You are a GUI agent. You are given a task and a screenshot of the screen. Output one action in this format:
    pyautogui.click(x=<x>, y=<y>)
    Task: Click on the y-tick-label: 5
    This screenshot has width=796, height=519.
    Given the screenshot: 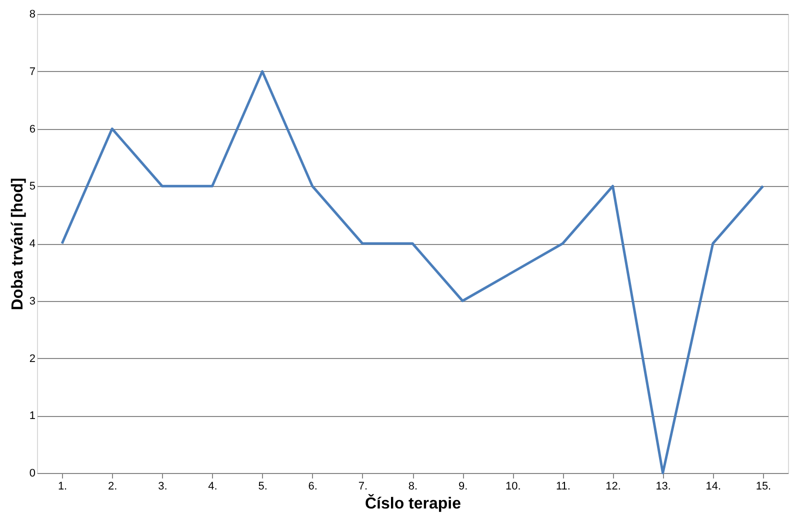 What is the action you would take?
    pyautogui.click(x=32, y=186)
    